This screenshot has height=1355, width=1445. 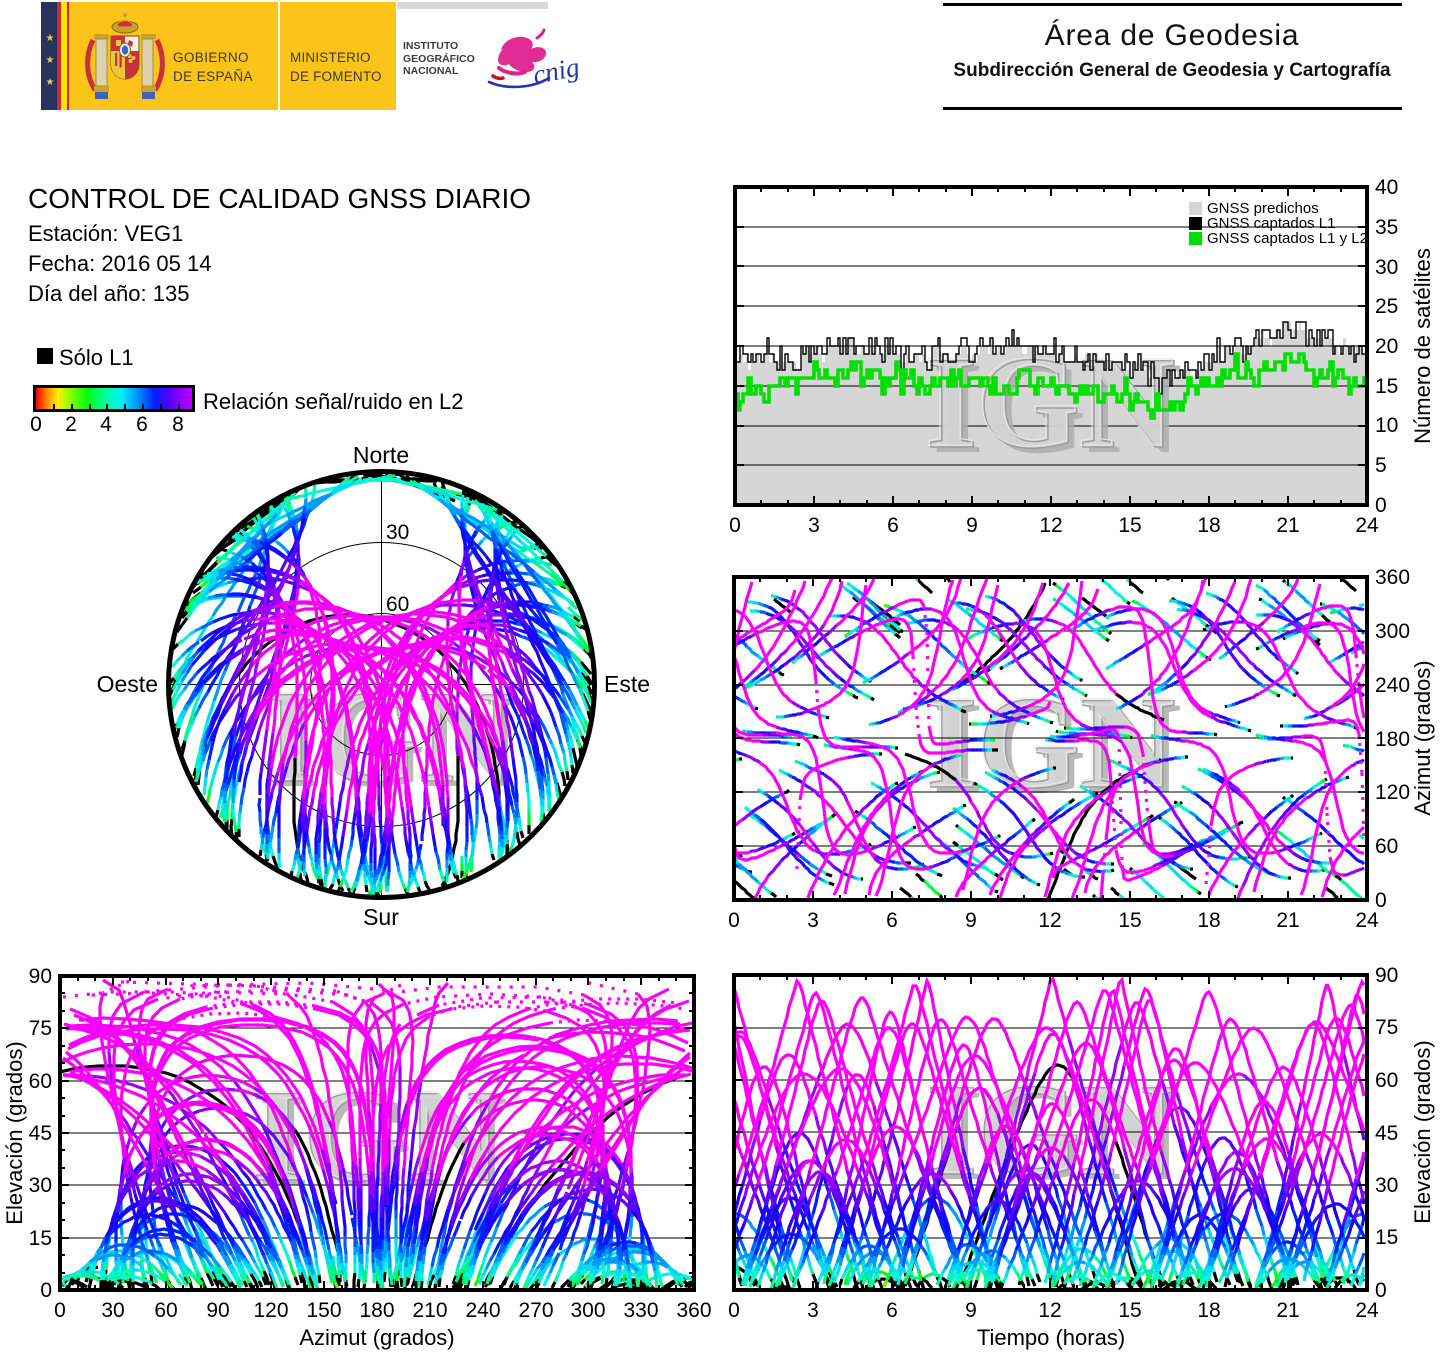 What do you see at coordinates (1263, 208) in the screenshot?
I see `svg-text: GNSS predichos` at bounding box center [1263, 208].